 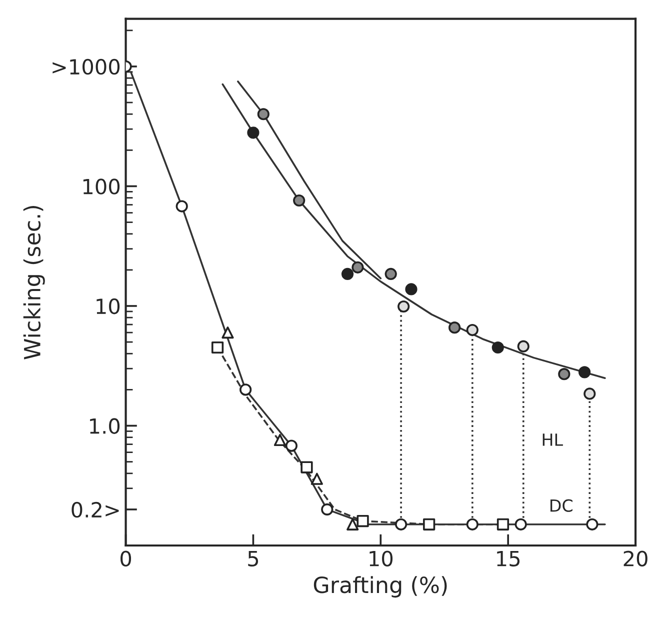 I want to click on x-tick-label: 0, so click(x=126, y=558).